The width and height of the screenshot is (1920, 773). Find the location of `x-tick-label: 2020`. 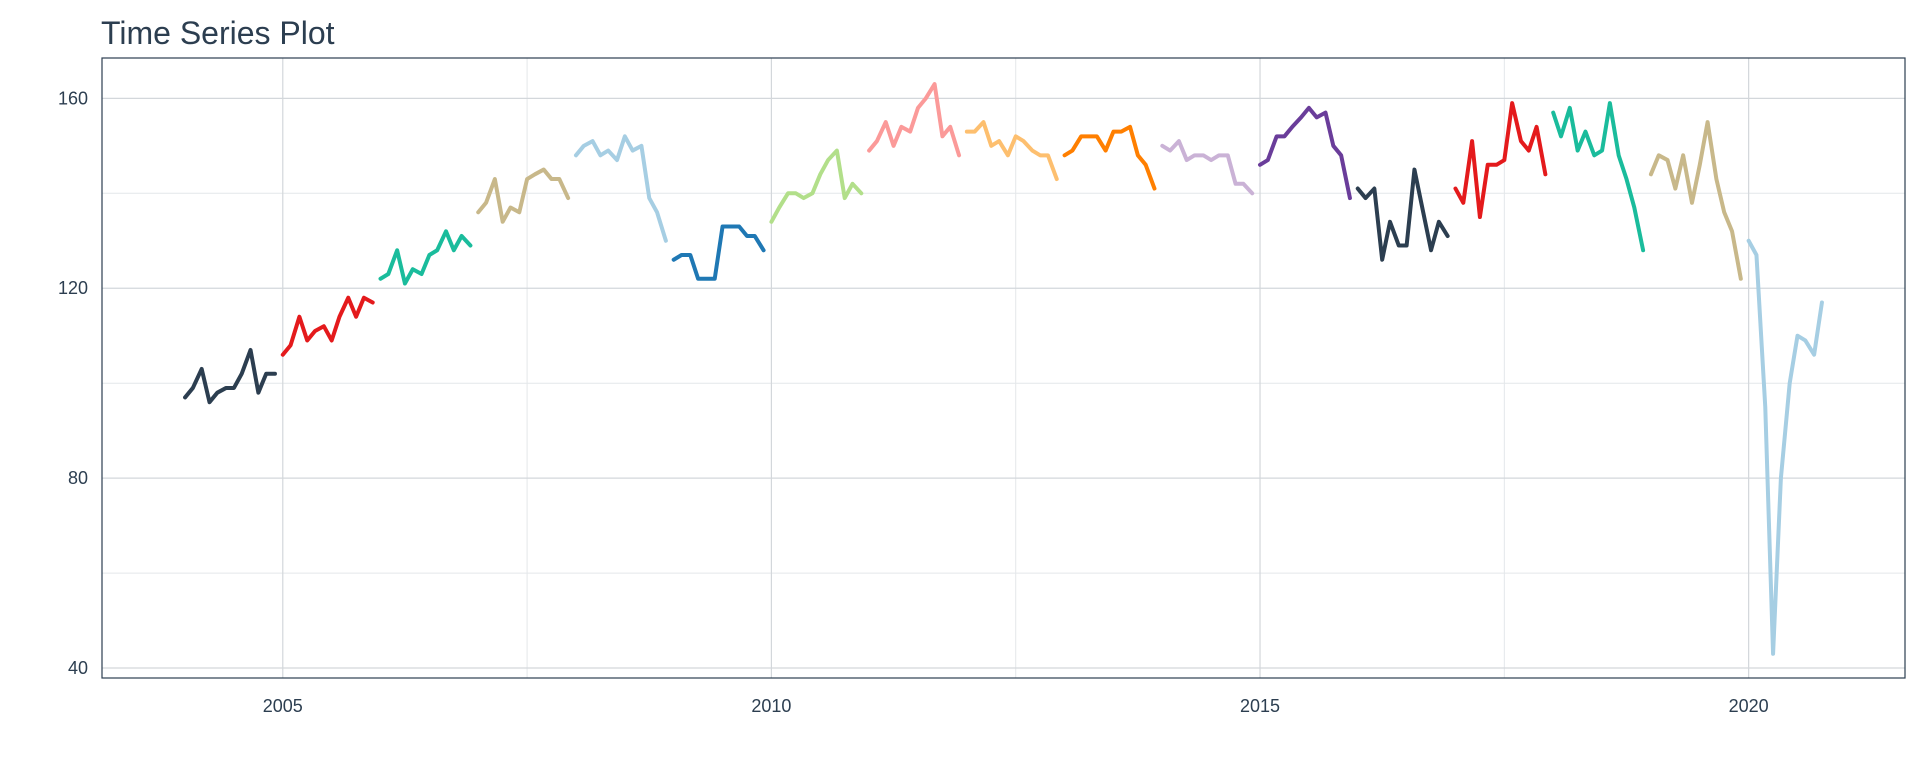

x-tick-label: 2020 is located at coordinates (1749, 706).